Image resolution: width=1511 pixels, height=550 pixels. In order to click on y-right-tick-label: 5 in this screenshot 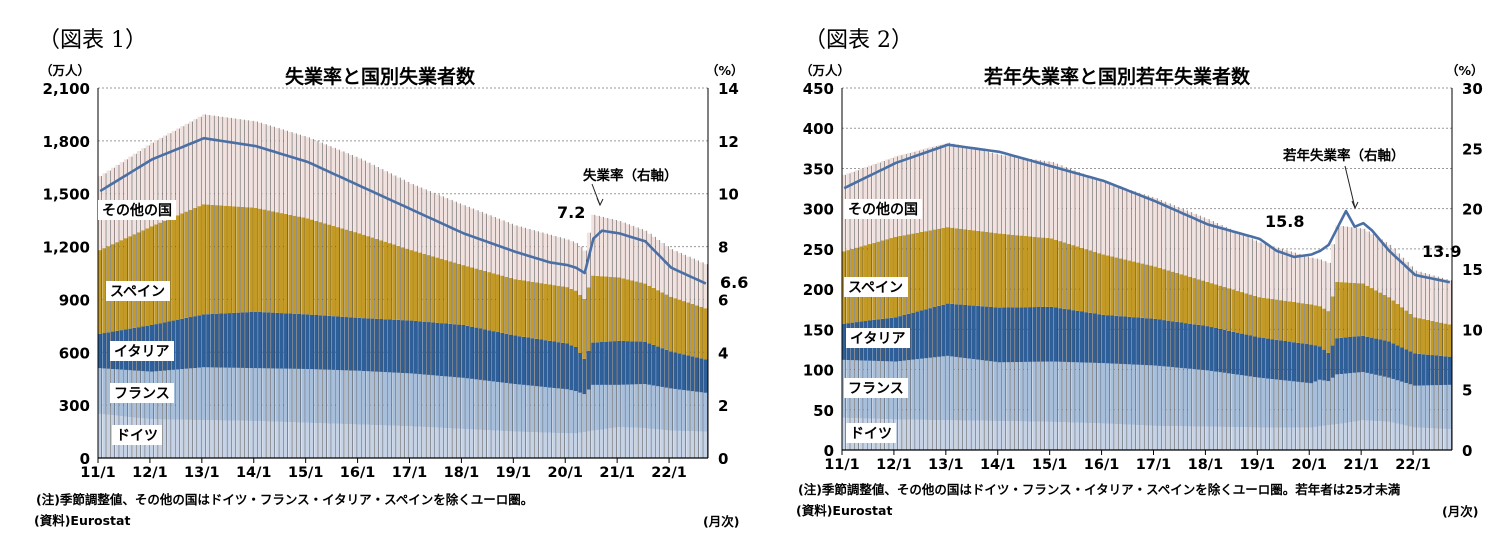, I will do `click(1467, 391)`.